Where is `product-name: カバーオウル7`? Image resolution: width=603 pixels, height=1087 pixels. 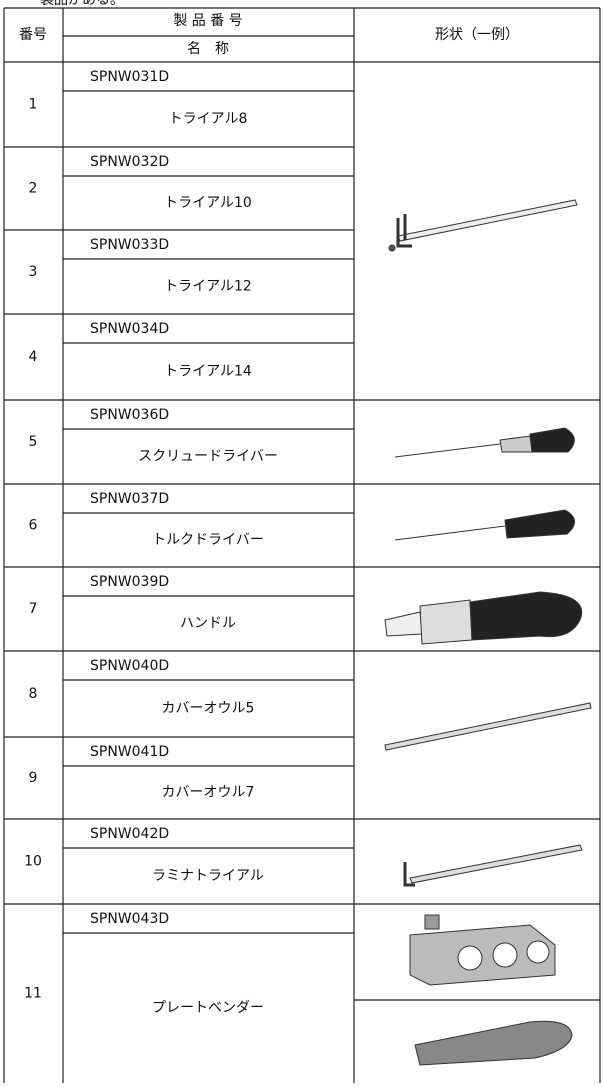 product-name: カバーオウル7 is located at coordinates (208, 793).